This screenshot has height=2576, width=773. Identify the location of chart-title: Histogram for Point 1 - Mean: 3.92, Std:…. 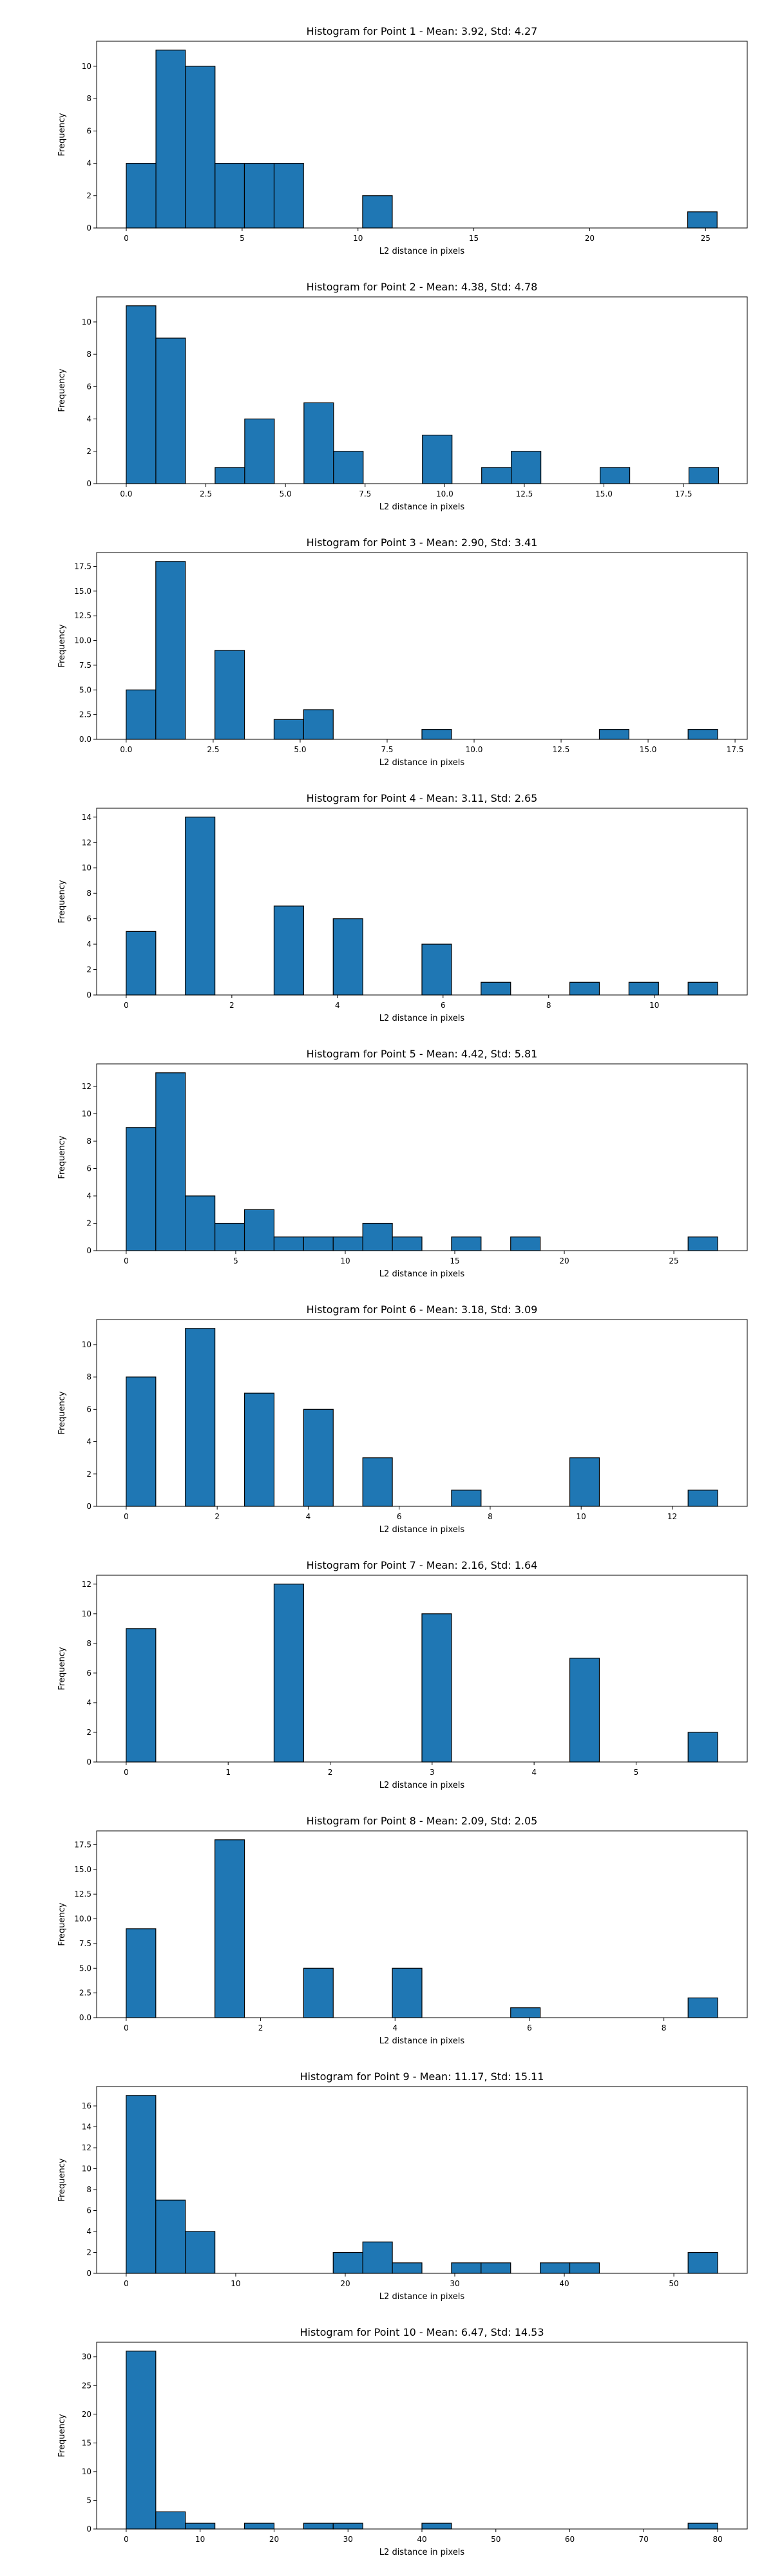
(422, 31).